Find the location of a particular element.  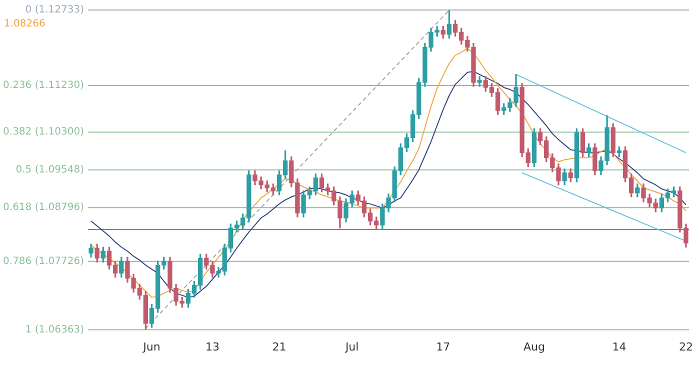

ref-line-label: 0 (1.12733) is located at coordinates (54, 10).